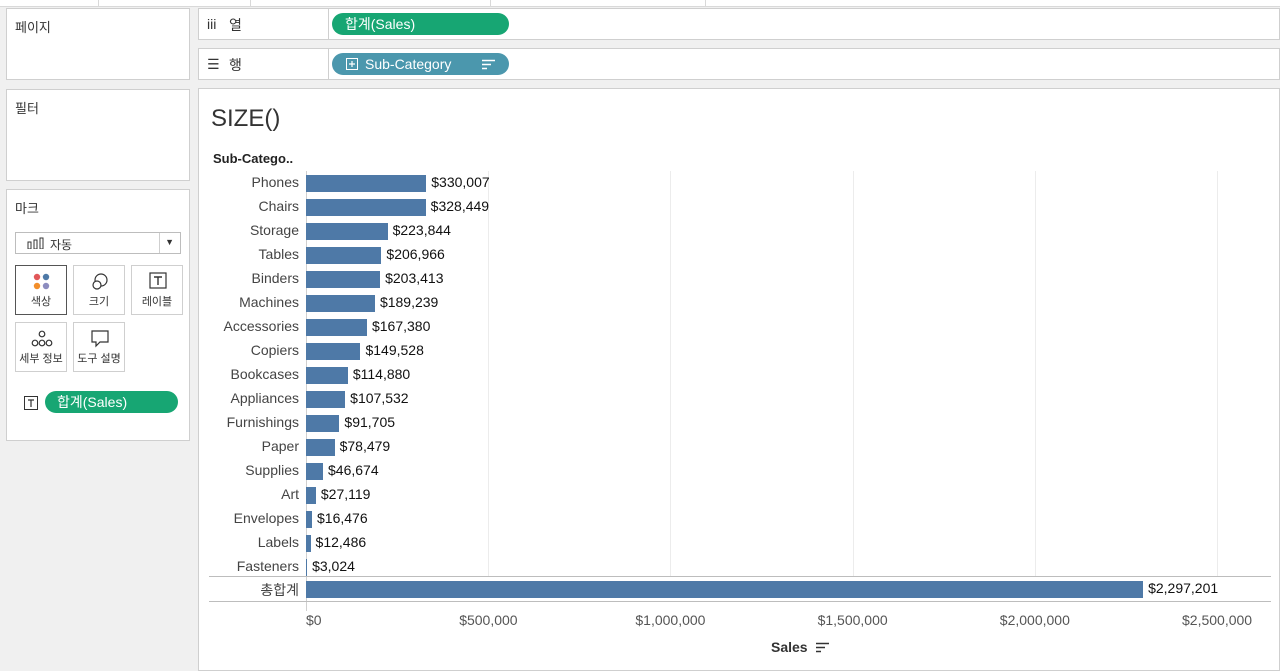 This screenshot has height=671, width=1280. I want to click on value-label: $189,239, so click(409, 302).